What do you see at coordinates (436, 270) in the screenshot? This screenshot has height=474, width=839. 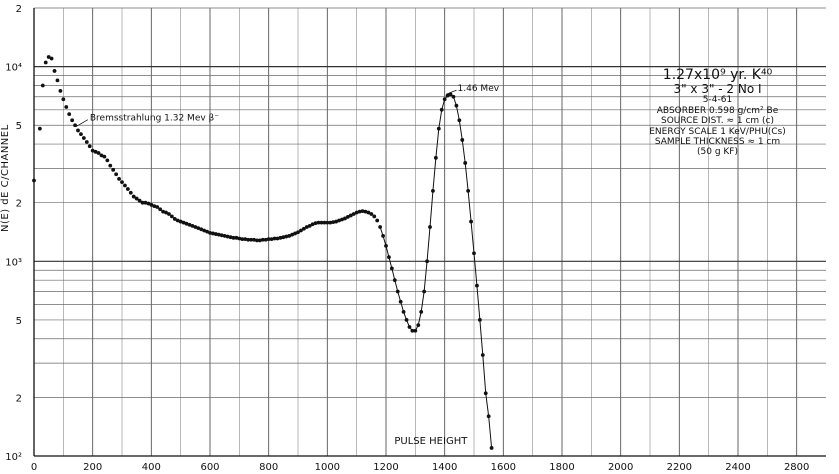 I see `peak-curve-line` at bounding box center [436, 270].